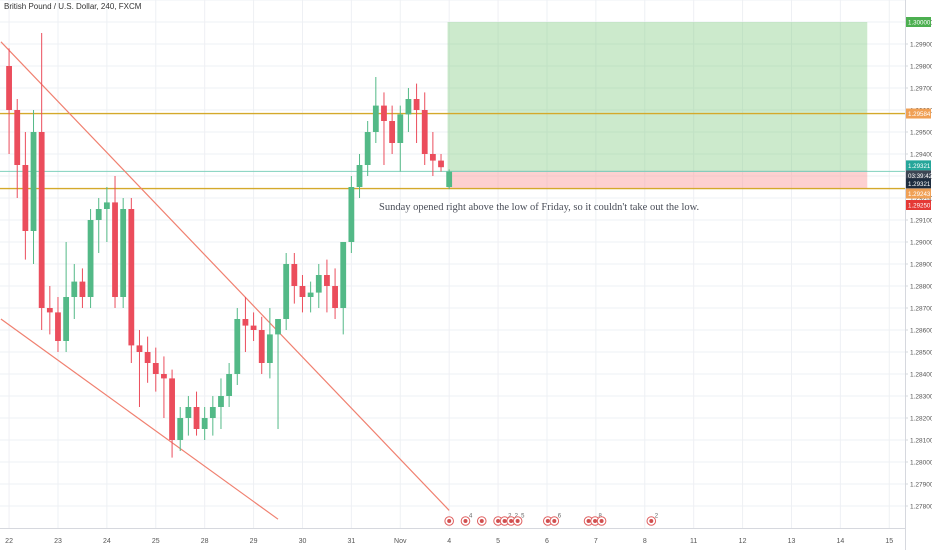 Image resolution: width=932 pixels, height=550 pixels. Describe the element at coordinates (471, 517) in the screenshot. I see `event-count-label: 4` at that location.